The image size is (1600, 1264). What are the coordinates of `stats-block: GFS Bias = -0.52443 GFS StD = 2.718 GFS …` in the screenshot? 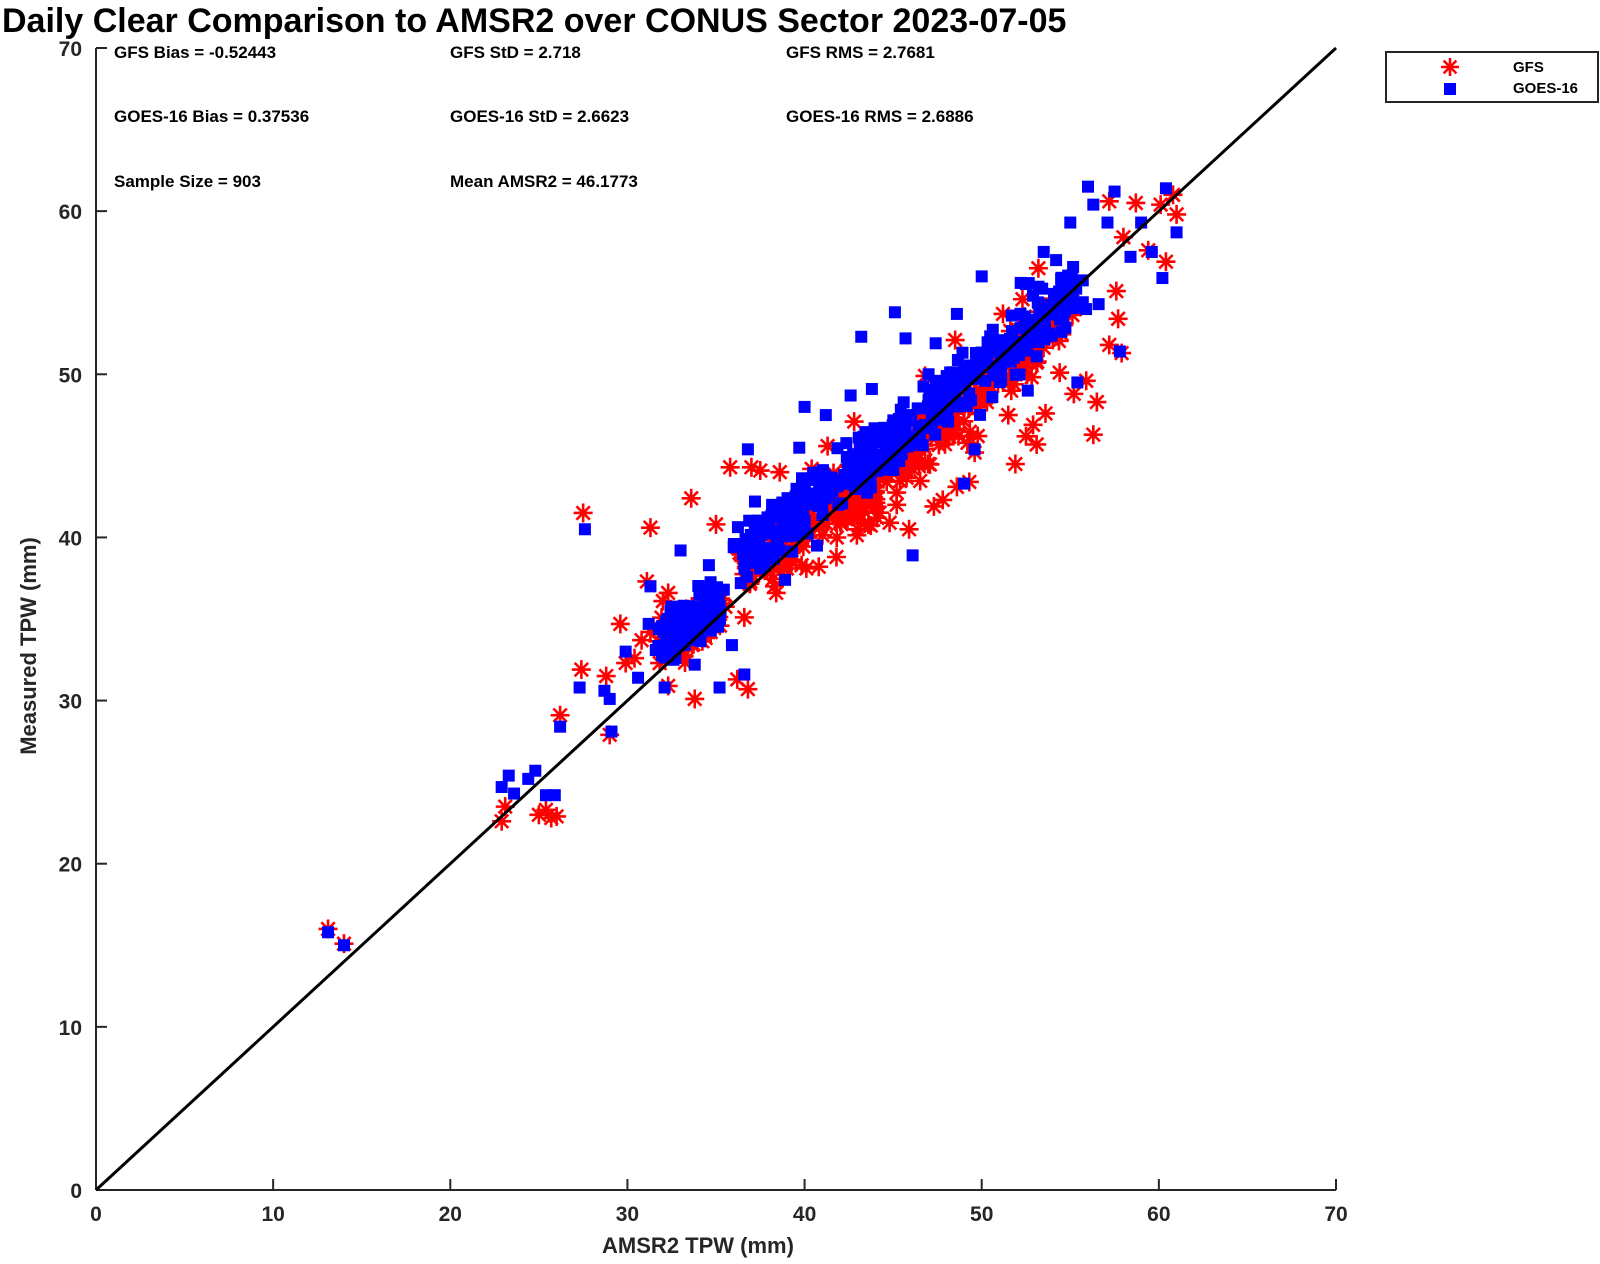 It's located at (544, 117).